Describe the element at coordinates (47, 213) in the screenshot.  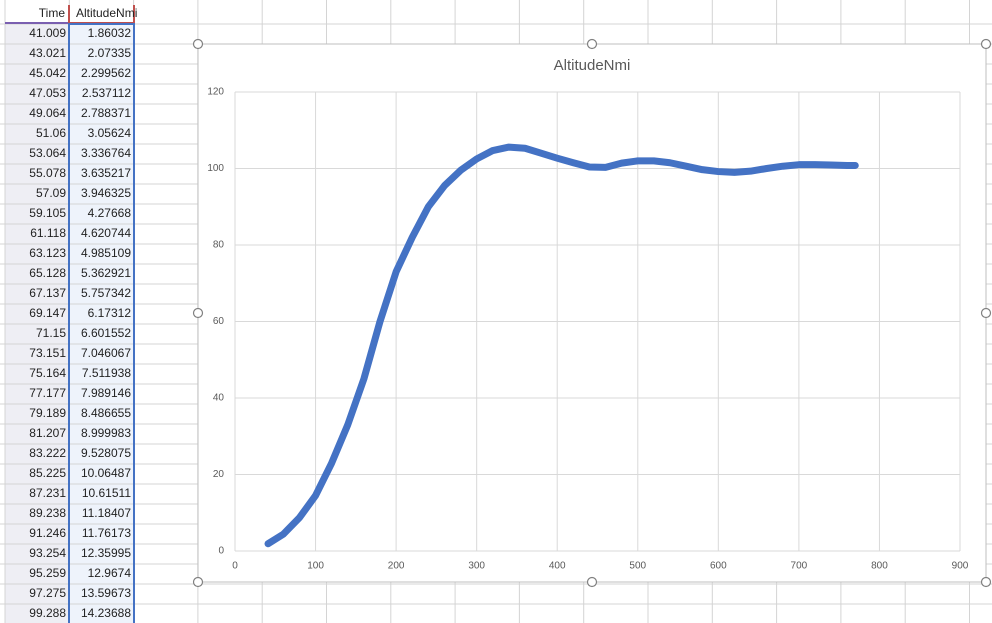
I see `cell: 59.105` at that location.